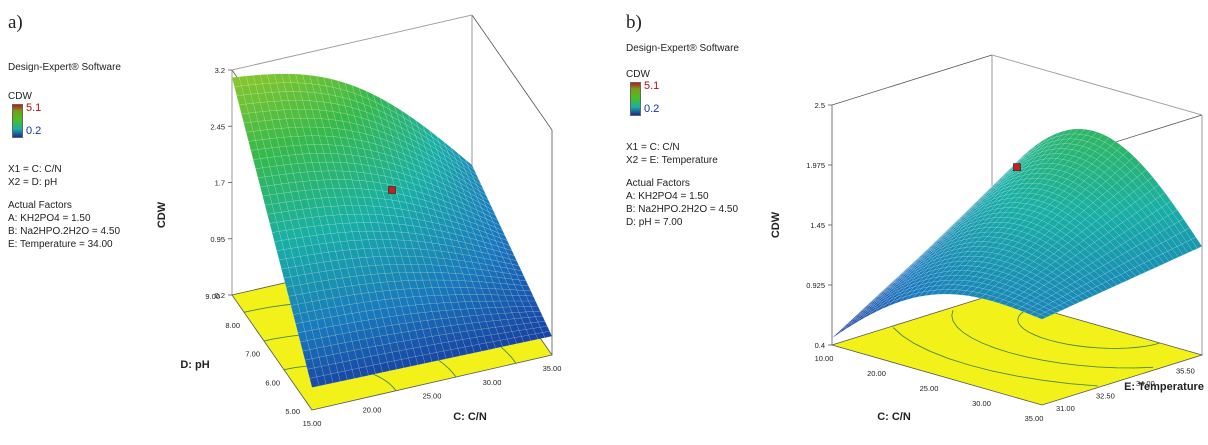  I want to click on z-tick-label: 1.45, so click(817, 225).